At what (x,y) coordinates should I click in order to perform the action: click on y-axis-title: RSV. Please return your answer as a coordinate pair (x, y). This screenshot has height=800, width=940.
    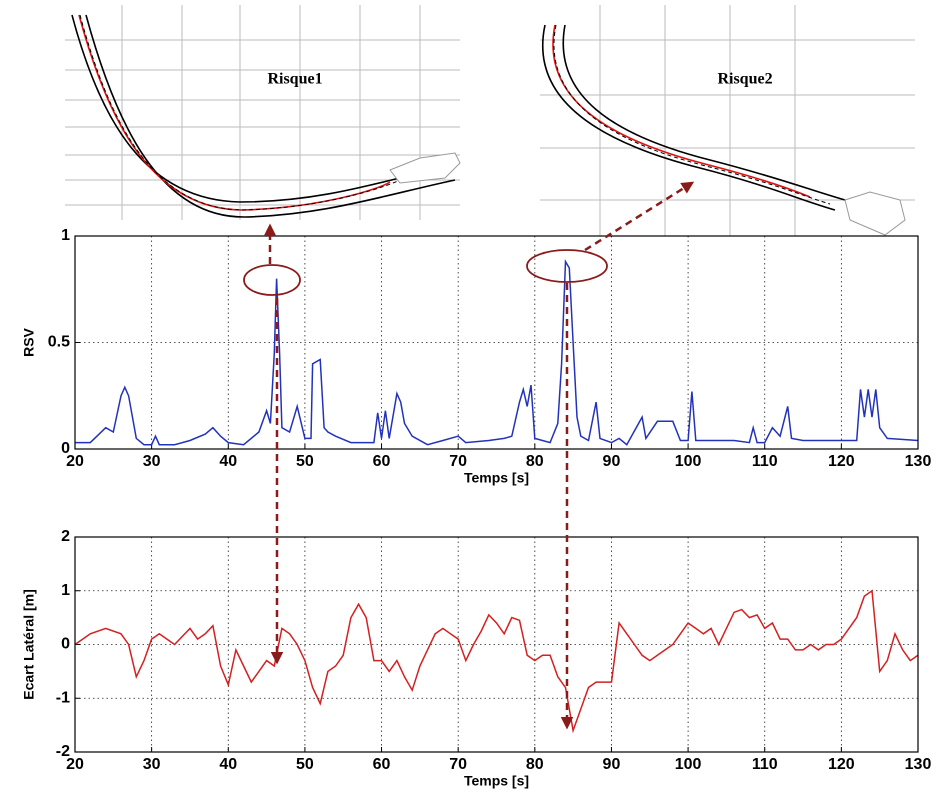
    Looking at the image, I should click on (29, 341).